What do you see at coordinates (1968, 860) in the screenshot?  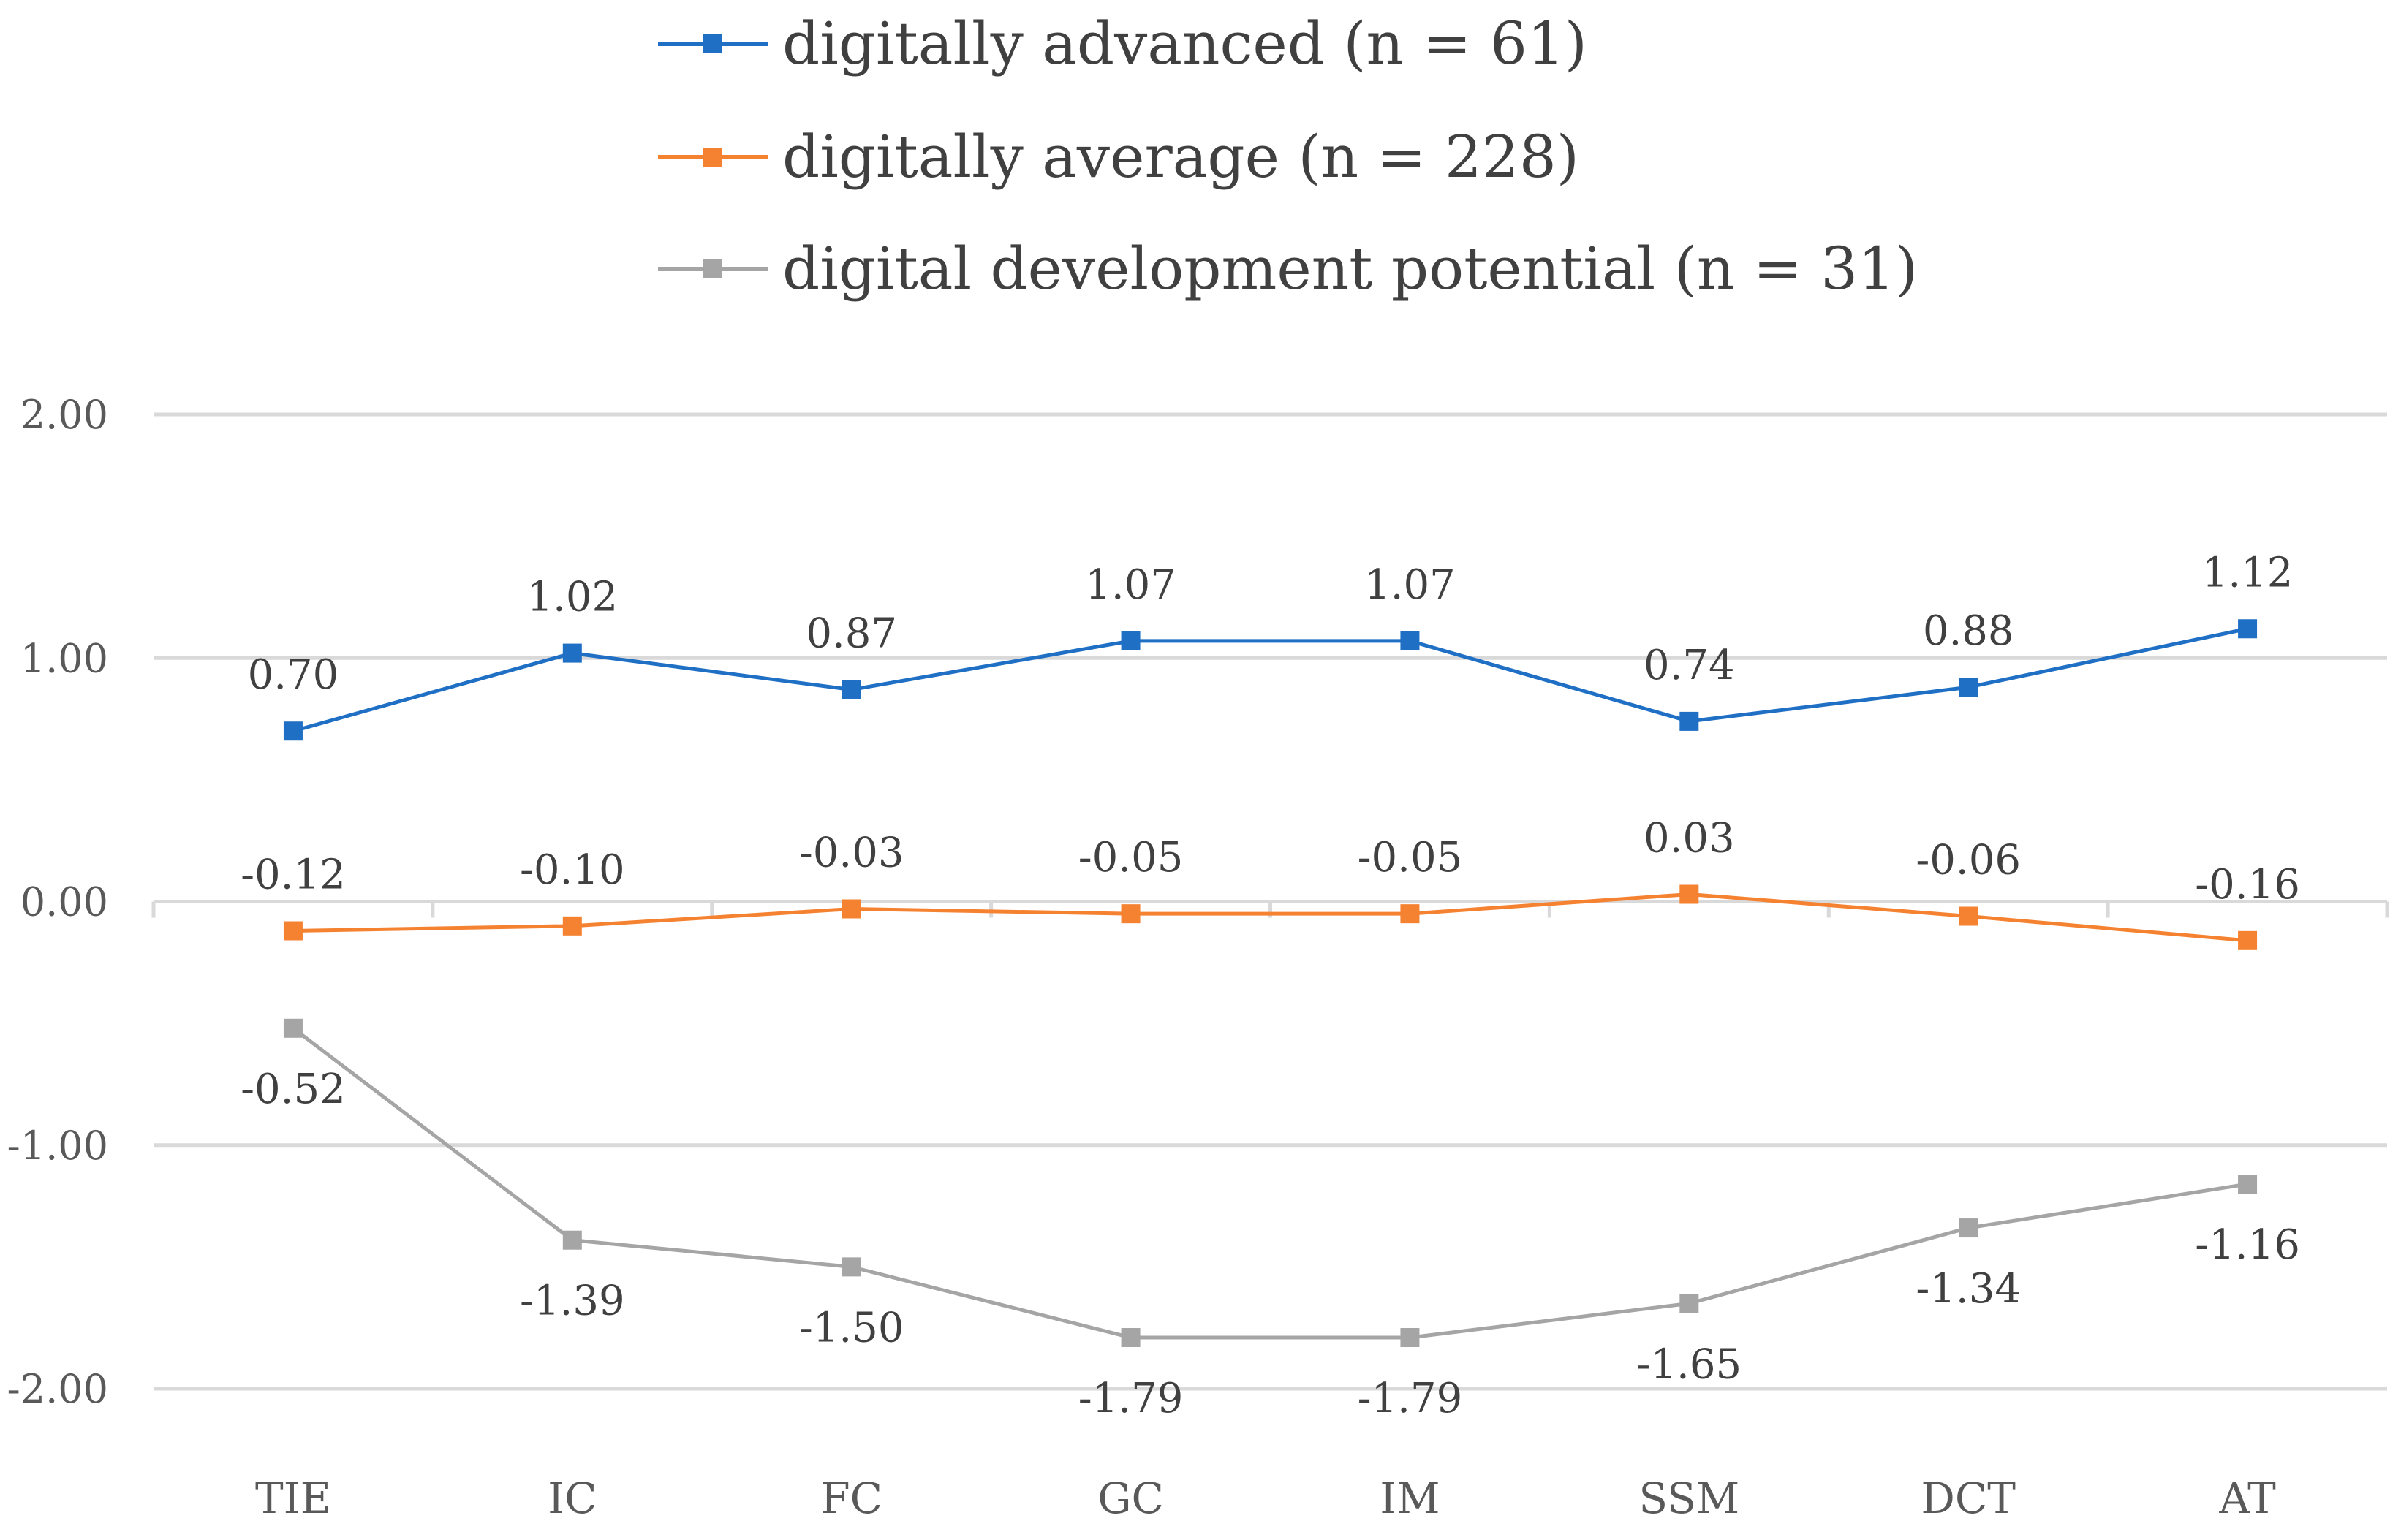 I see `data-label: -0.06` at bounding box center [1968, 860].